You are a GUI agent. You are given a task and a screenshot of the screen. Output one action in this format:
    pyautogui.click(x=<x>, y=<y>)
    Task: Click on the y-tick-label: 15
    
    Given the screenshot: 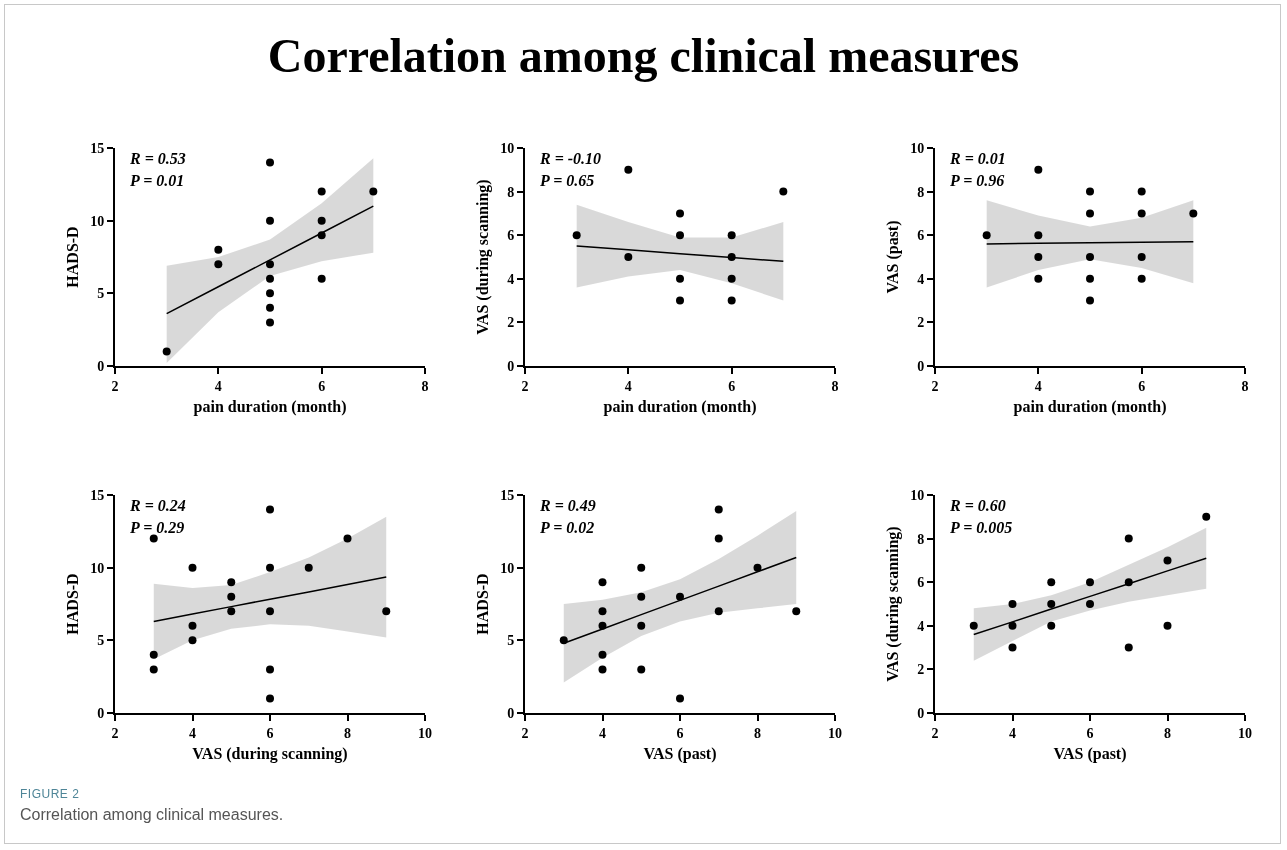 What is the action you would take?
    pyautogui.click(x=507, y=495)
    